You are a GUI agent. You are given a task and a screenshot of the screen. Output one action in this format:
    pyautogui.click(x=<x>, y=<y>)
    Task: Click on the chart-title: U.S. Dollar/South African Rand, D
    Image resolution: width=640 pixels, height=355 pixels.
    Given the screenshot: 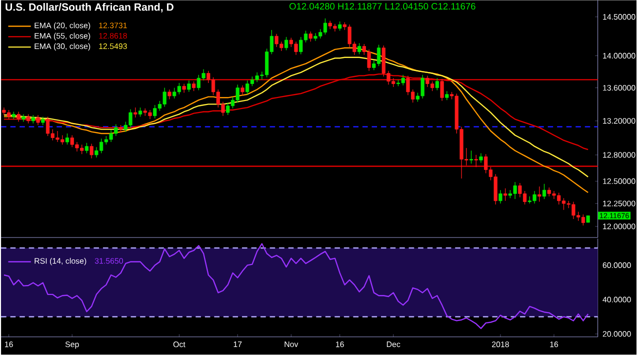 What is the action you would take?
    pyautogui.click(x=90, y=7)
    